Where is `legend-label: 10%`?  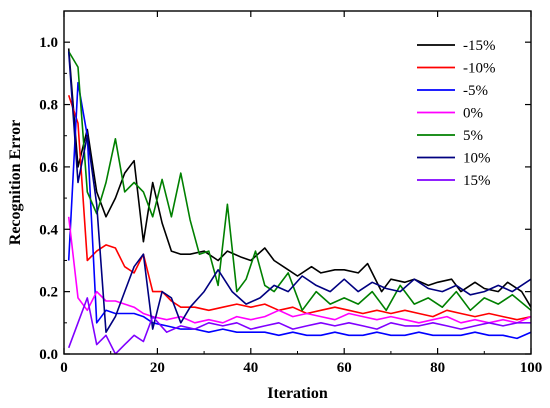 legend-label: 10% is located at coordinates (477, 159).